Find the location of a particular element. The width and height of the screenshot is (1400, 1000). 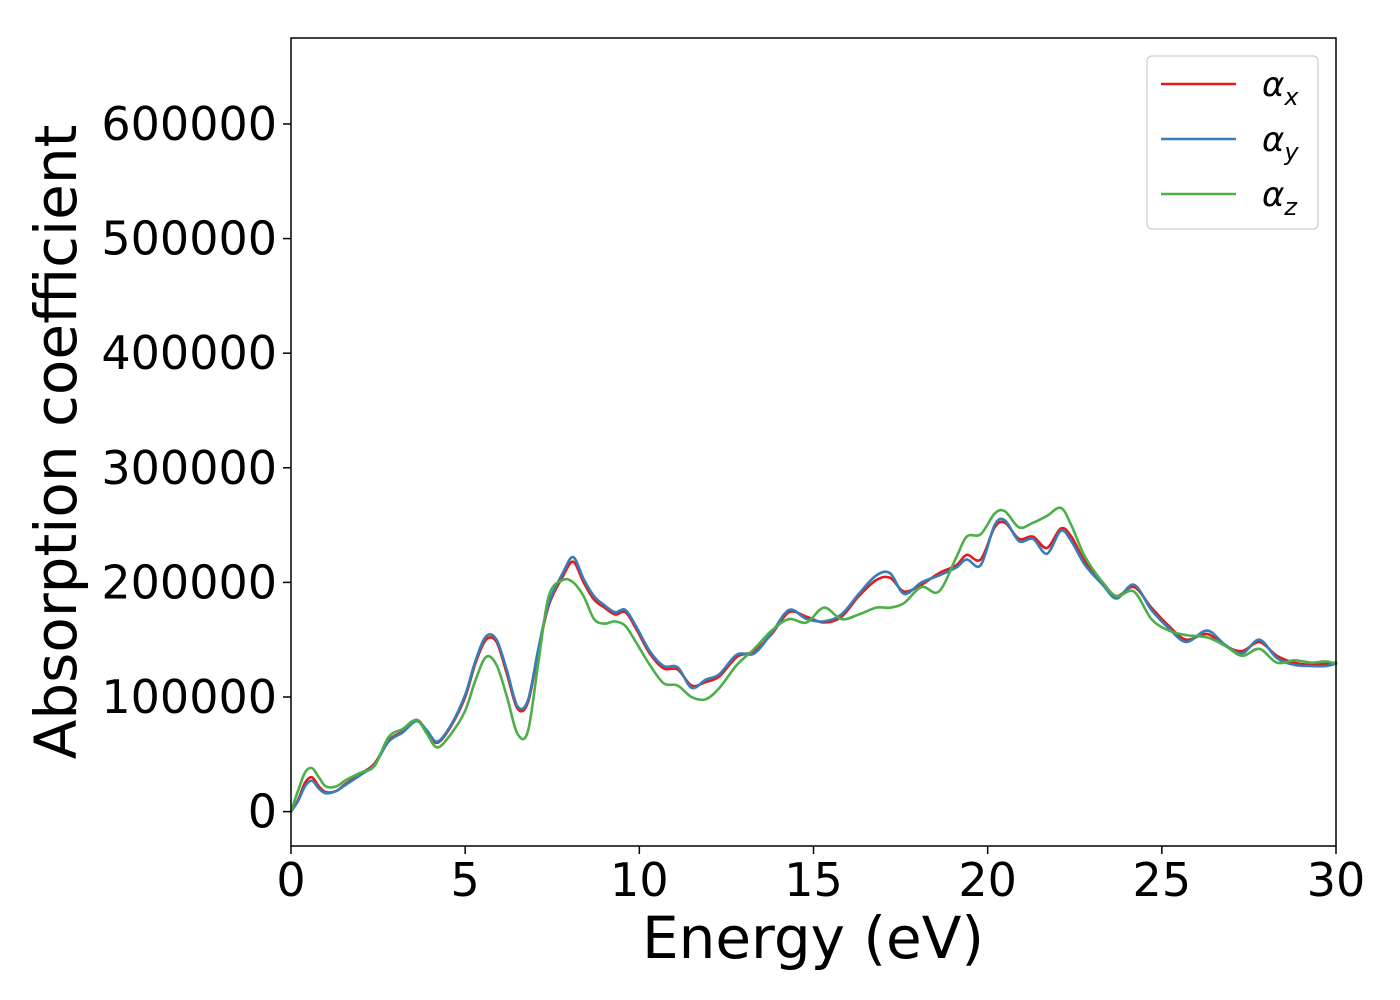

y-tick-label: 500000 is located at coordinates (189, 239).